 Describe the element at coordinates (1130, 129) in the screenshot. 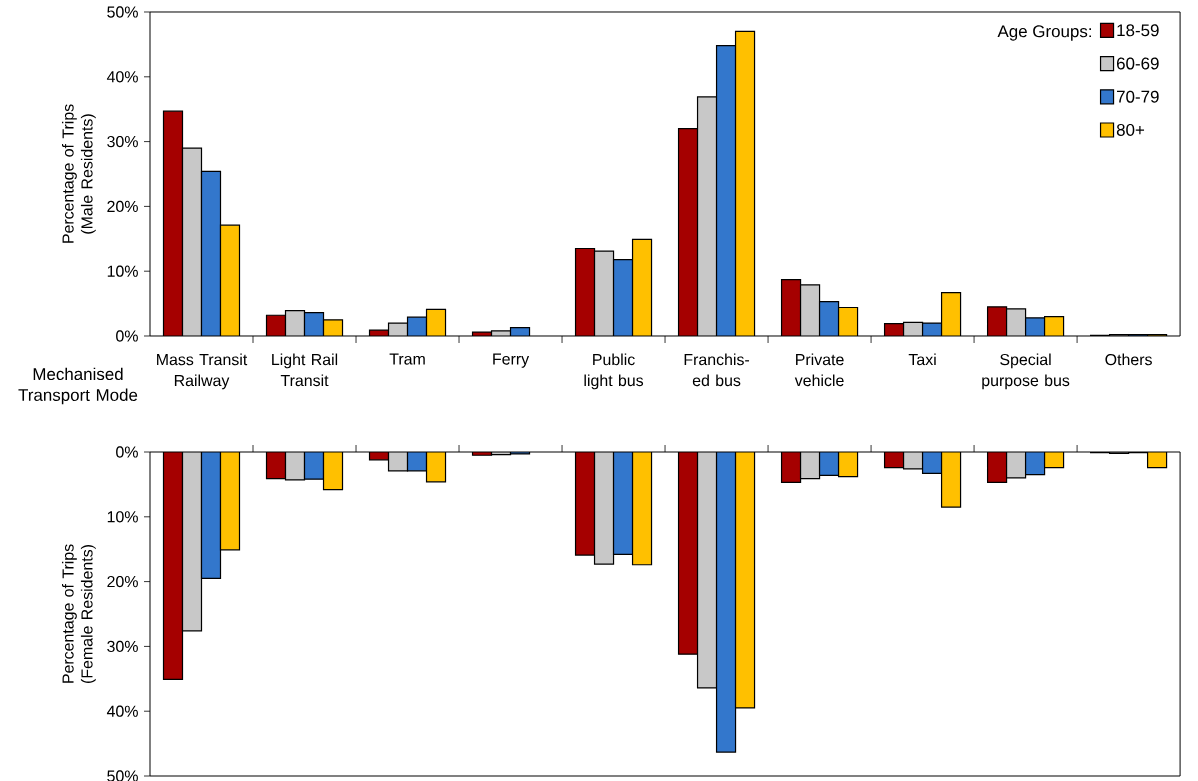

I see `legend-label: 80+` at that location.